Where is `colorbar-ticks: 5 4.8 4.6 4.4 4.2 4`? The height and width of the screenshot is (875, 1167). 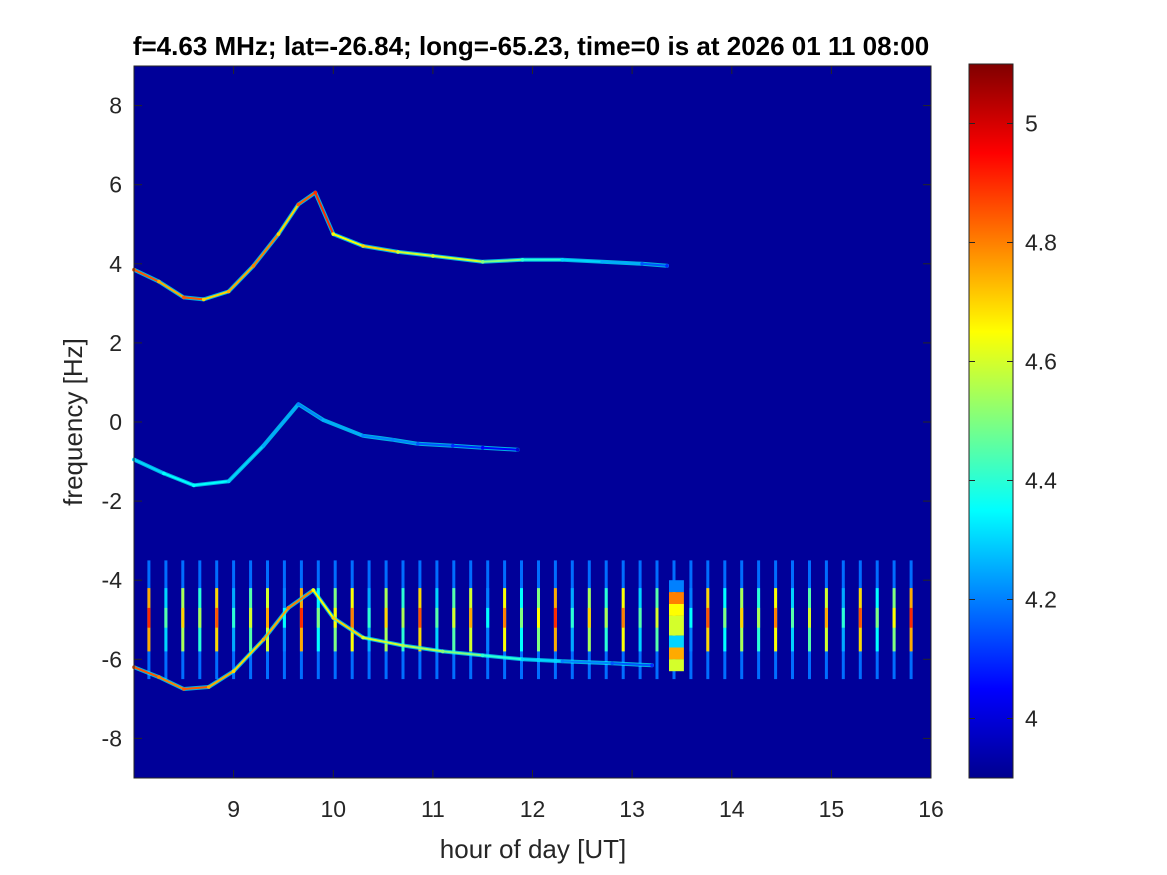 colorbar-ticks: 5 4.8 4.6 4.4 4.2 4 is located at coordinates (1013, 421).